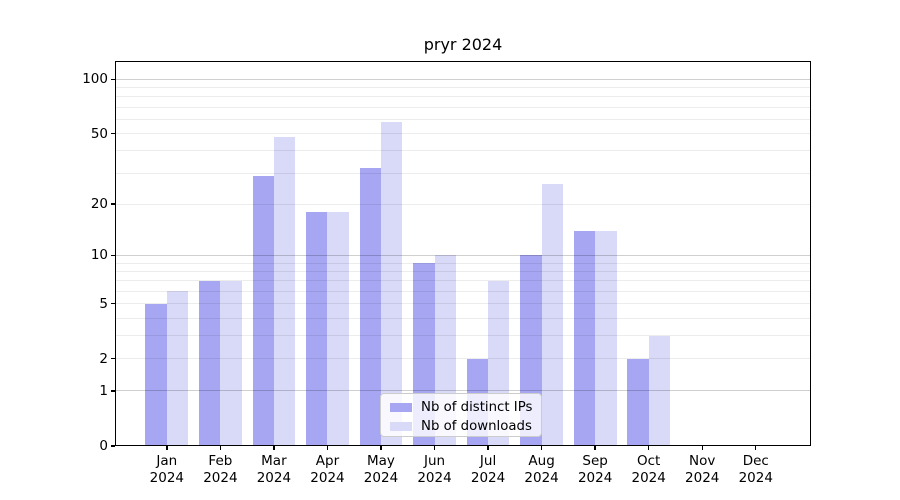 The image size is (900, 500). Describe the element at coordinates (638, 402) in the screenshot. I see `bar-ips-oct` at that location.